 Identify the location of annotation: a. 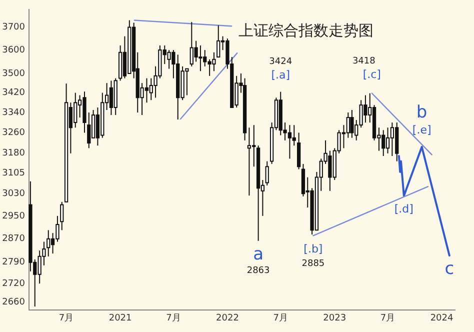
(258, 254).